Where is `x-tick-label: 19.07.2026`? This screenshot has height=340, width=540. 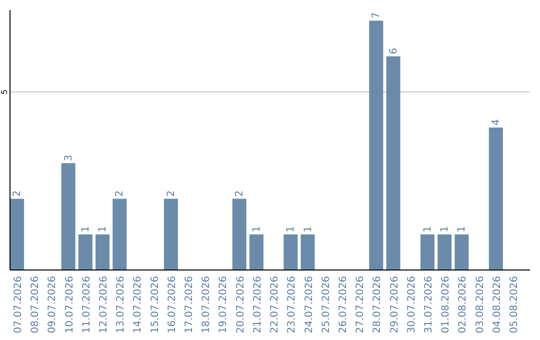 x-tick-label: 19.07.2026 is located at coordinates (224, 305).